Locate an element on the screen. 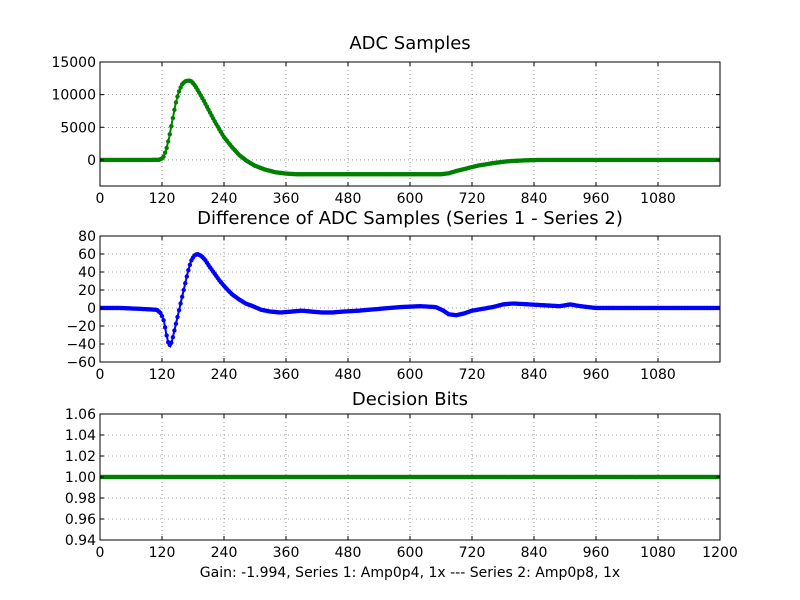 Image resolution: width=800 pixels, height=600 pixels. adc-y-tick-label: 0 is located at coordinates (91, 161).